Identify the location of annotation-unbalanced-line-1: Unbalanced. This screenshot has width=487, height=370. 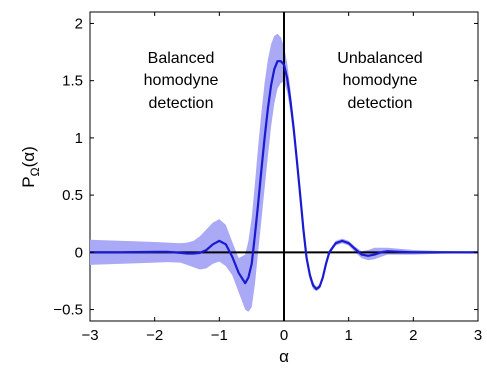
(379, 58).